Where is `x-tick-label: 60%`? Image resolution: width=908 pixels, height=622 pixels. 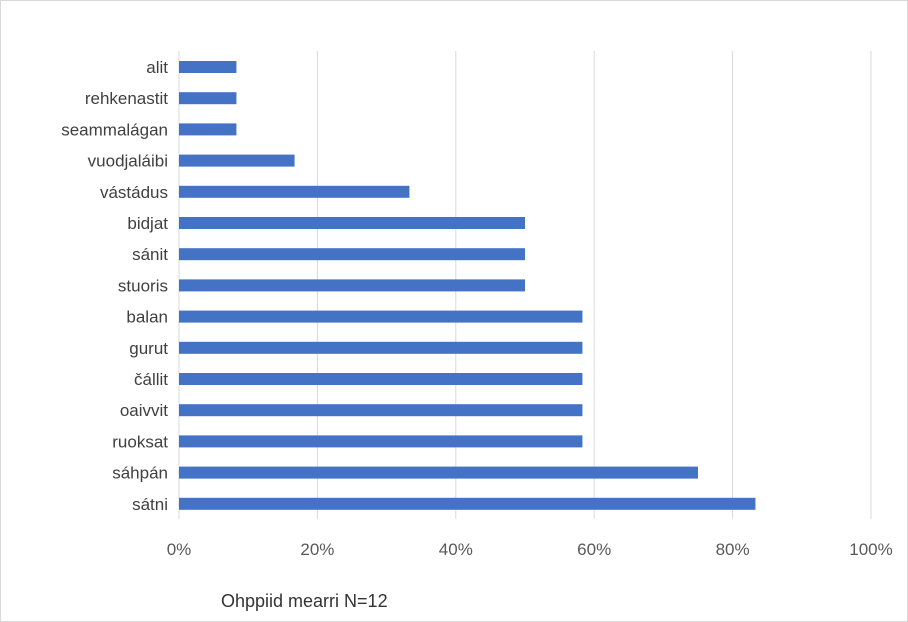
x-tick-label: 60% is located at coordinates (594, 549).